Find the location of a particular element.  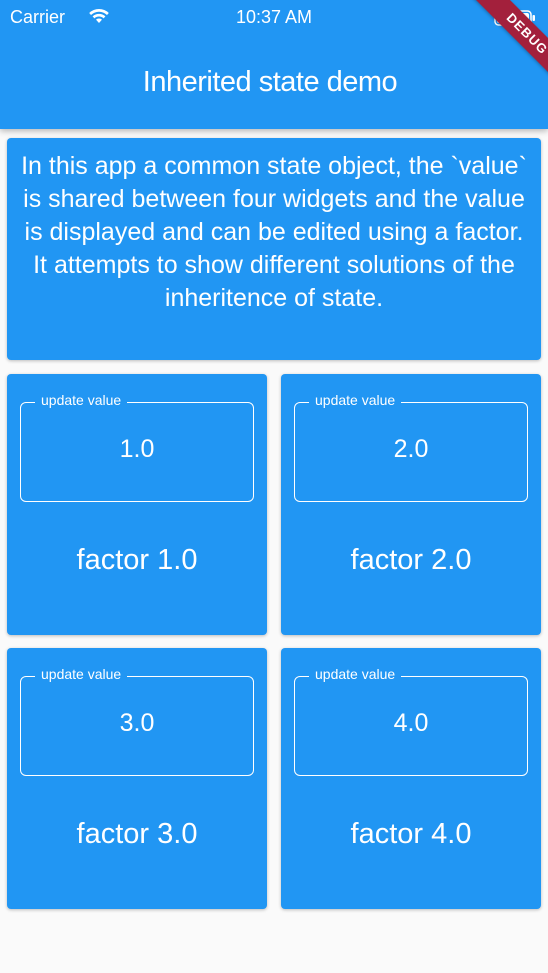

value-card-2: update value 2.0 factor 2.0 is located at coordinates (411, 504).